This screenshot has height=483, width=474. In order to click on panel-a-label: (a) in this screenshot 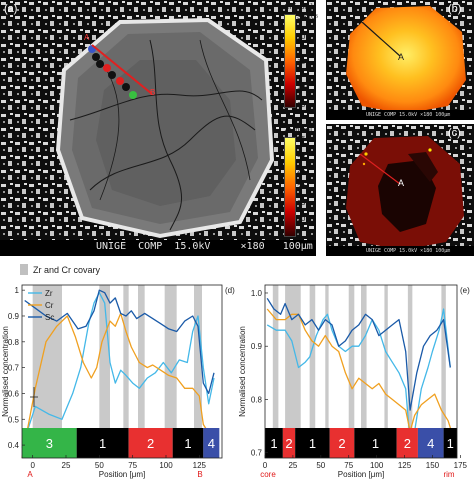, I will do `click(11, 9)`.